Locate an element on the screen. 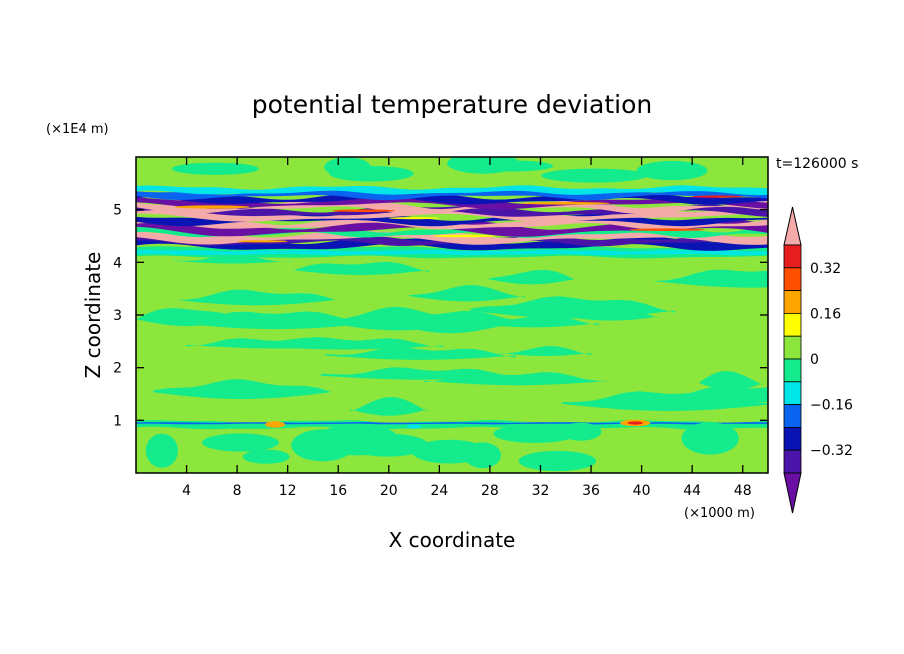  x-tick-label: 16 is located at coordinates (338, 491).